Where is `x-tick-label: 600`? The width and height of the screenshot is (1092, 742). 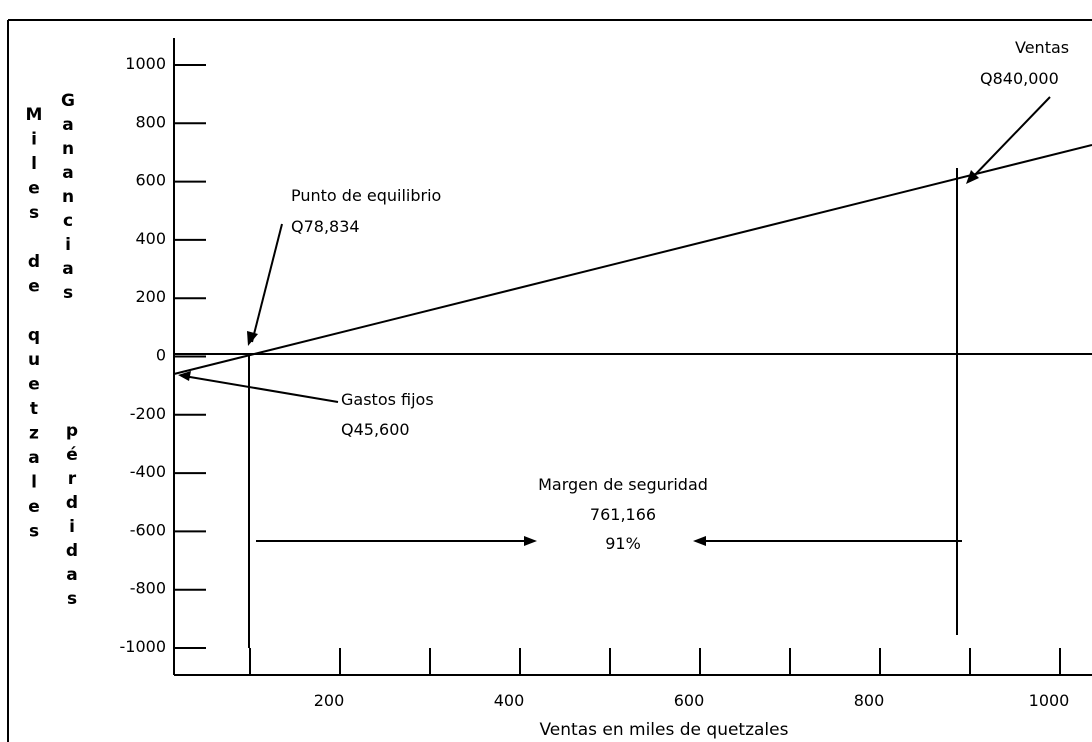
x-tick-label: 600 is located at coordinates (689, 700).